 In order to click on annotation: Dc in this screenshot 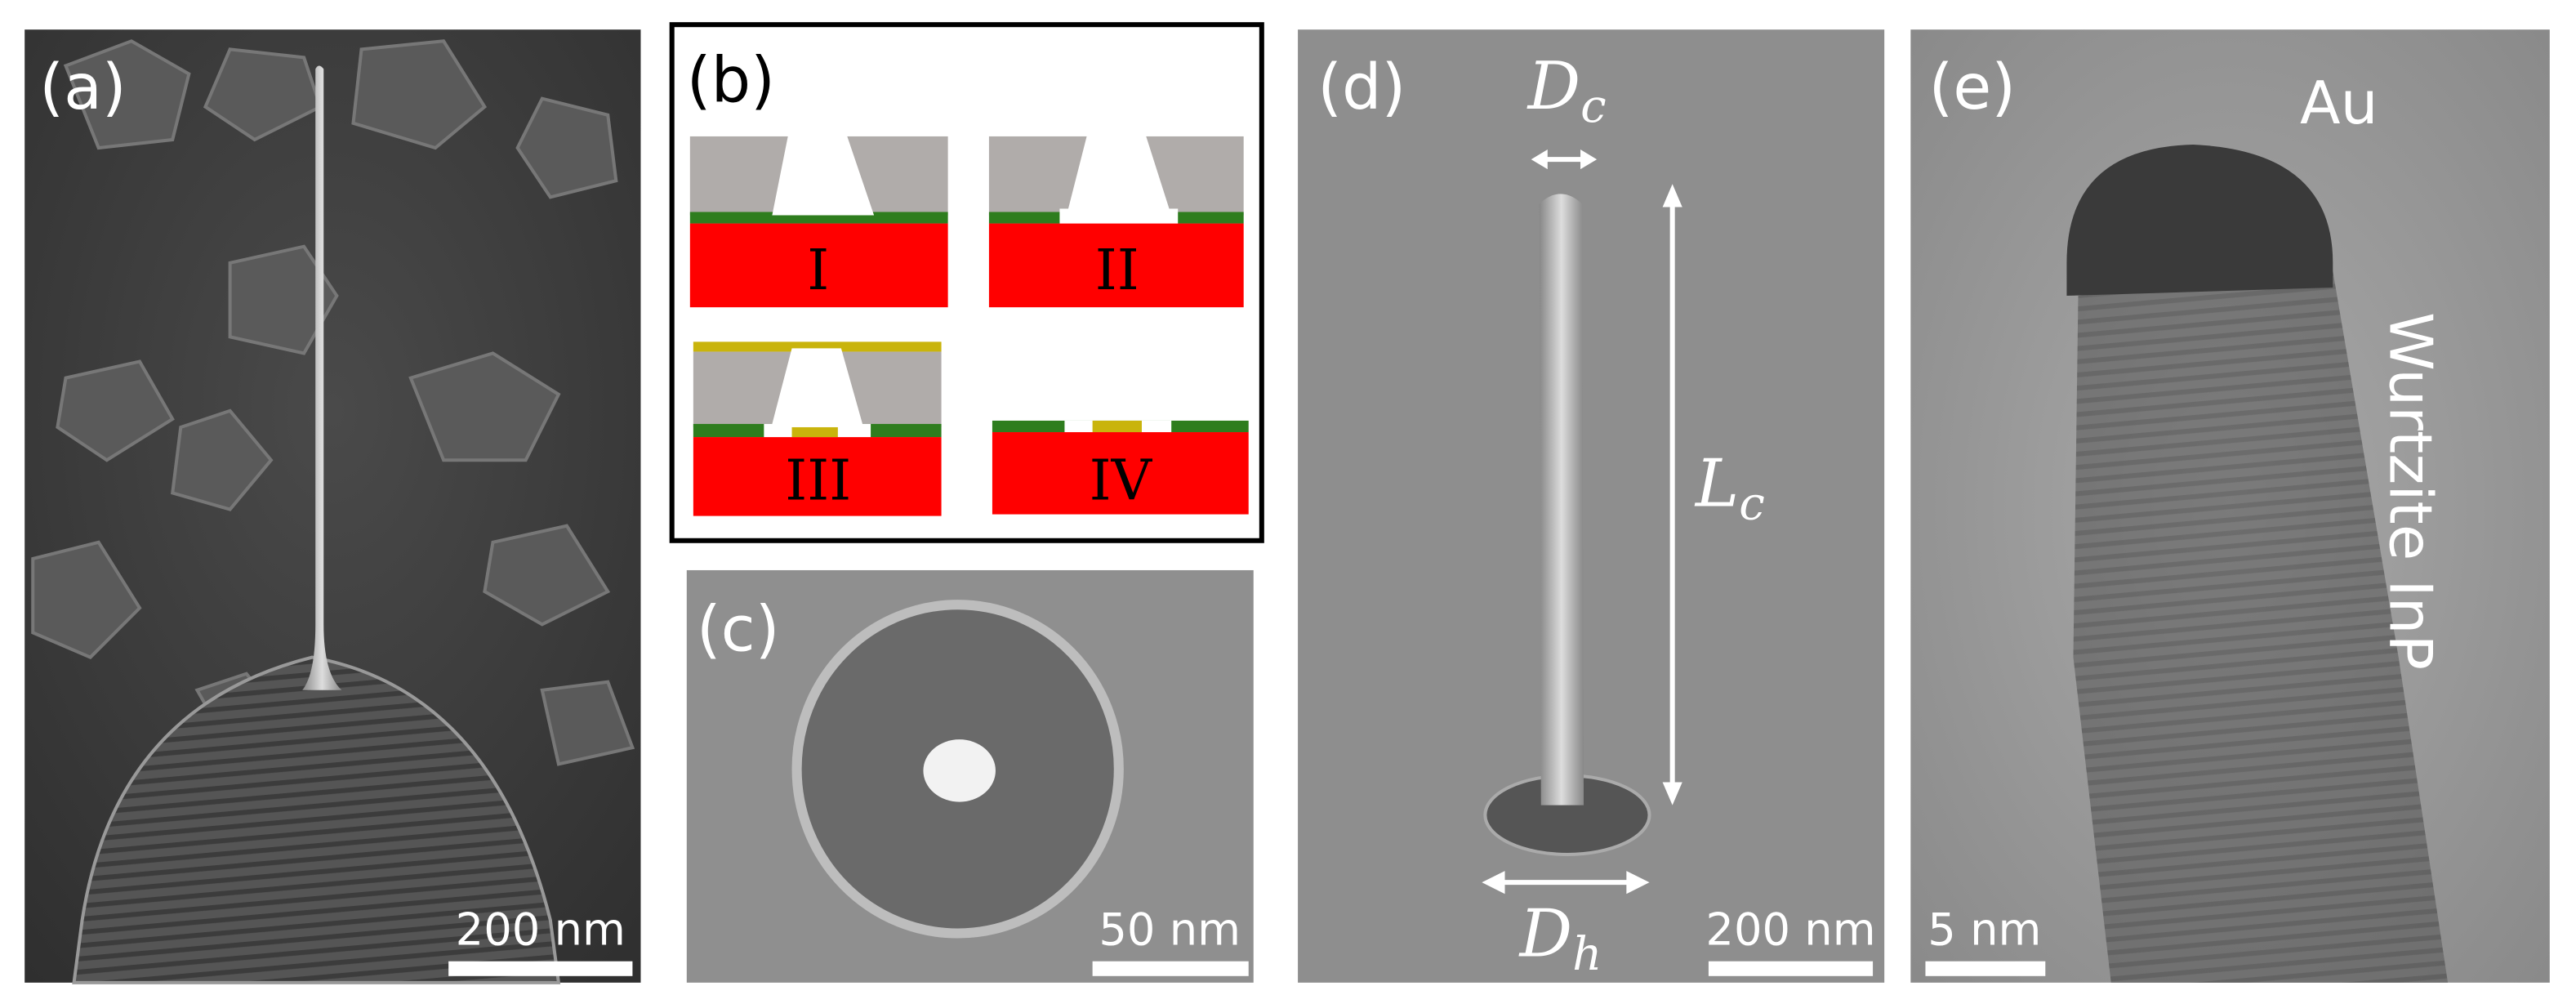, I will do `click(1566, 90)`.